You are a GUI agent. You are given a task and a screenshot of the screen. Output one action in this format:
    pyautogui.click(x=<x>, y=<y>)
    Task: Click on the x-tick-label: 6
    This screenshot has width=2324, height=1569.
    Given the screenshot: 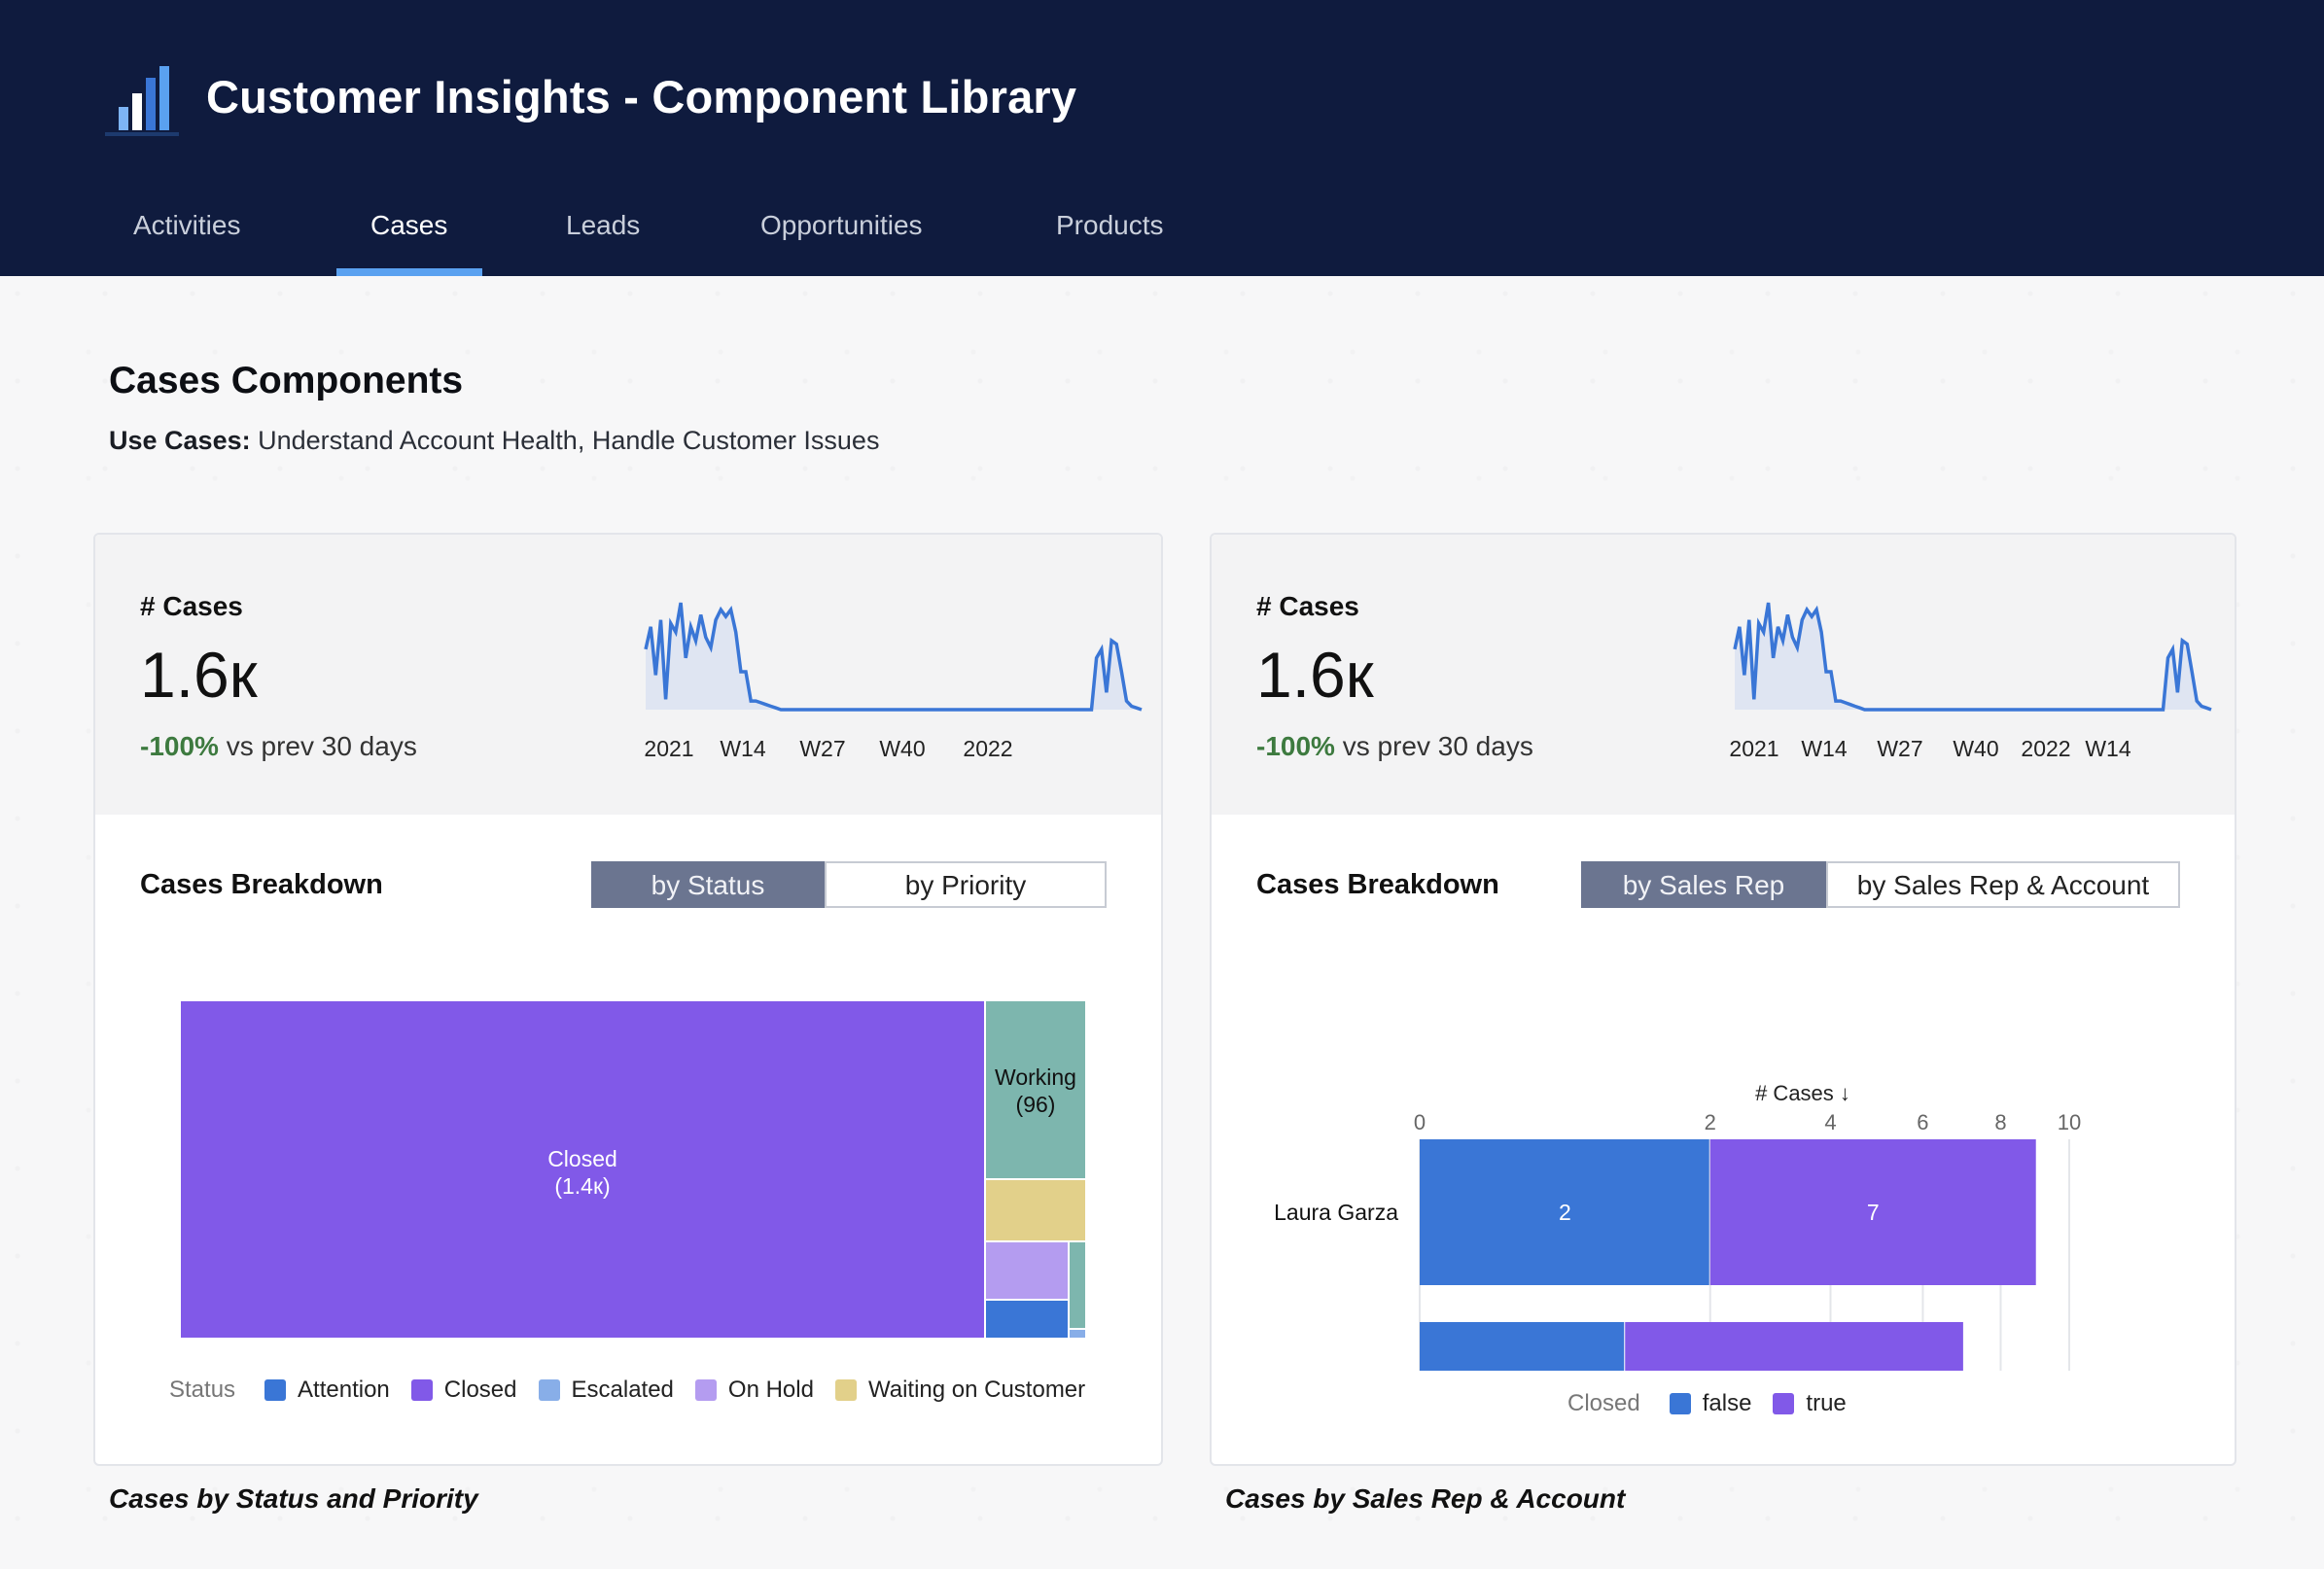 What is the action you would take?
    pyautogui.click(x=1922, y=1122)
    